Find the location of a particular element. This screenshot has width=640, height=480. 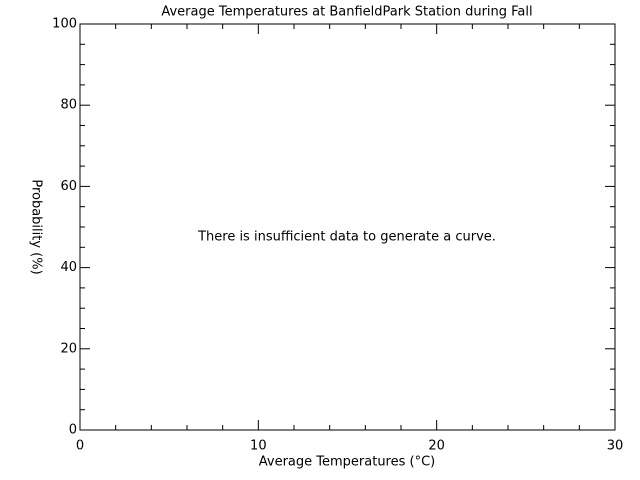

y-tick-label: 40 is located at coordinates (68, 267).